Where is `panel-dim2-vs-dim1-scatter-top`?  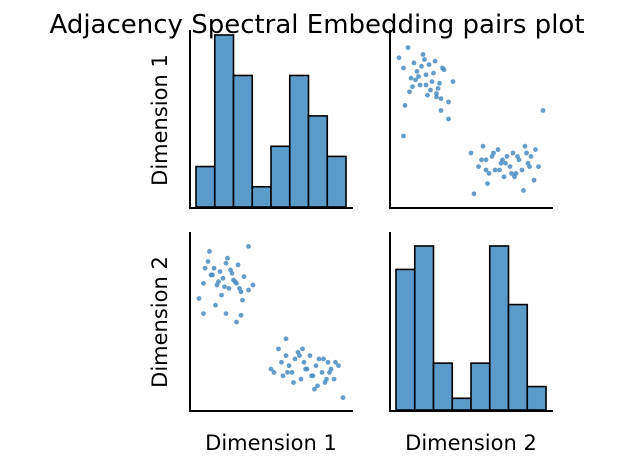
panel-dim2-vs-dim1-scatter-top is located at coordinates (471, 119).